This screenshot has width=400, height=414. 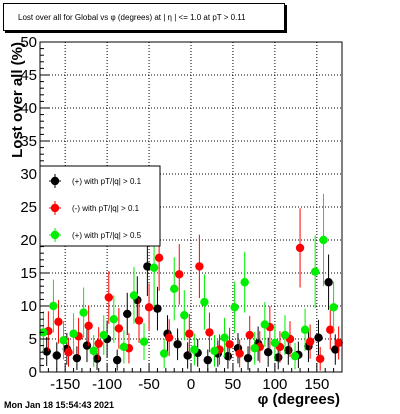 What do you see at coordinates (107, 235) in the screenshot?
I see `legend-label: (+) with pT/|q| > 0.5` at bounding box center [107, 235].